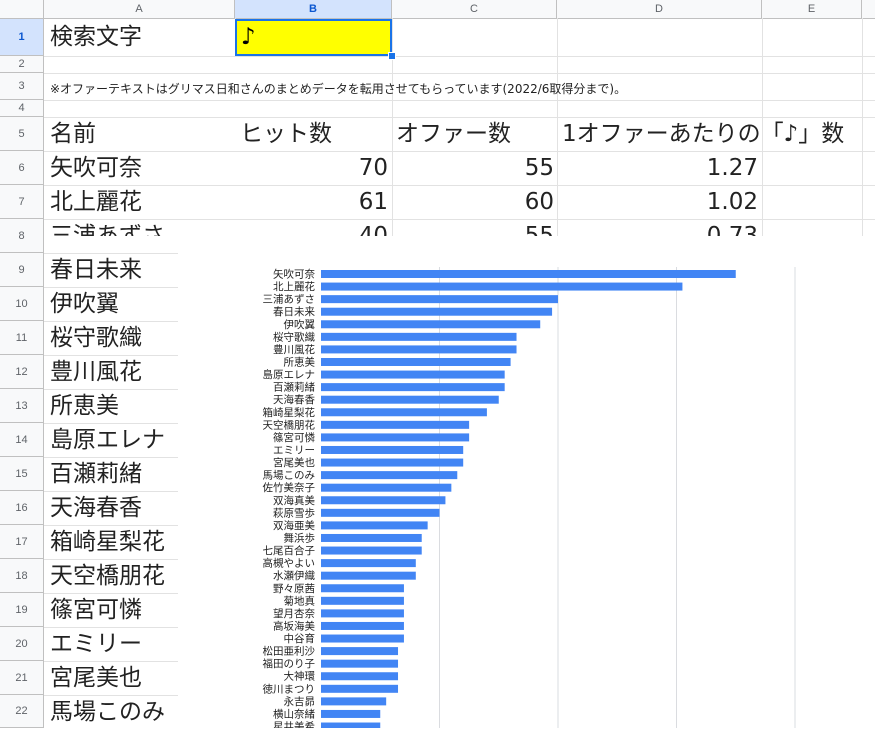  I want to click on row-header-5: 5, so click(22, 134).